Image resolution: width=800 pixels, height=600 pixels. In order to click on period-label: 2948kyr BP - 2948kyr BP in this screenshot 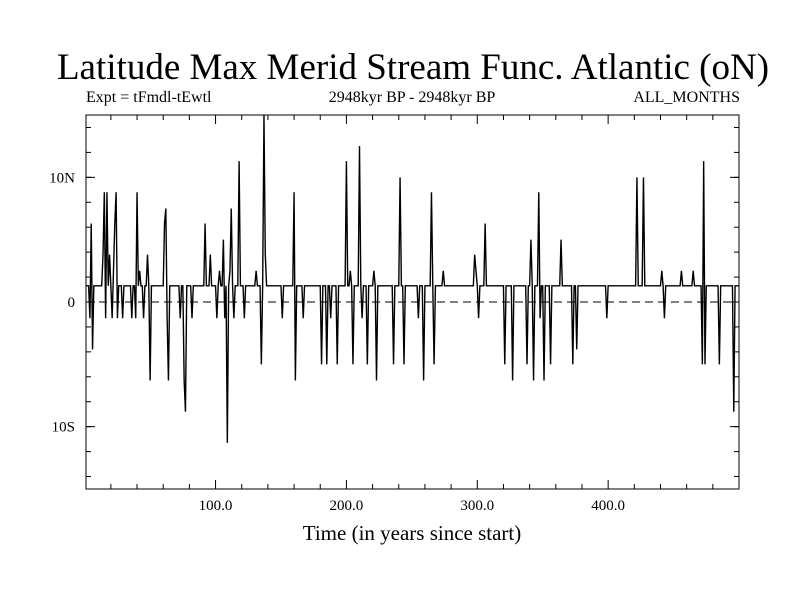, I will do `click(412, 97)`.